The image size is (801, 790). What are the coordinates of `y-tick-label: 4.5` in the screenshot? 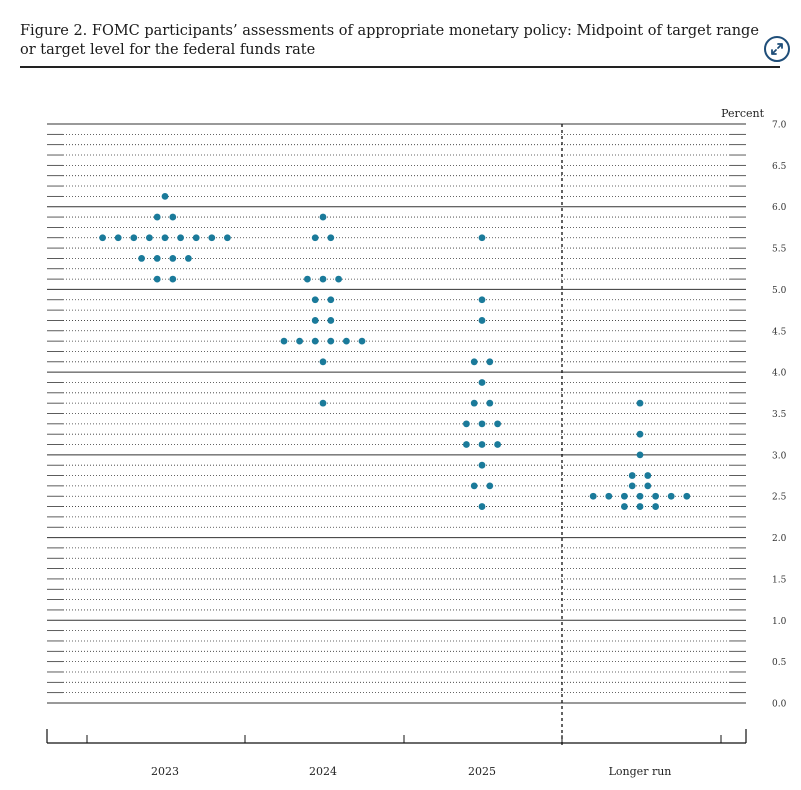 It's located at (779, 332).